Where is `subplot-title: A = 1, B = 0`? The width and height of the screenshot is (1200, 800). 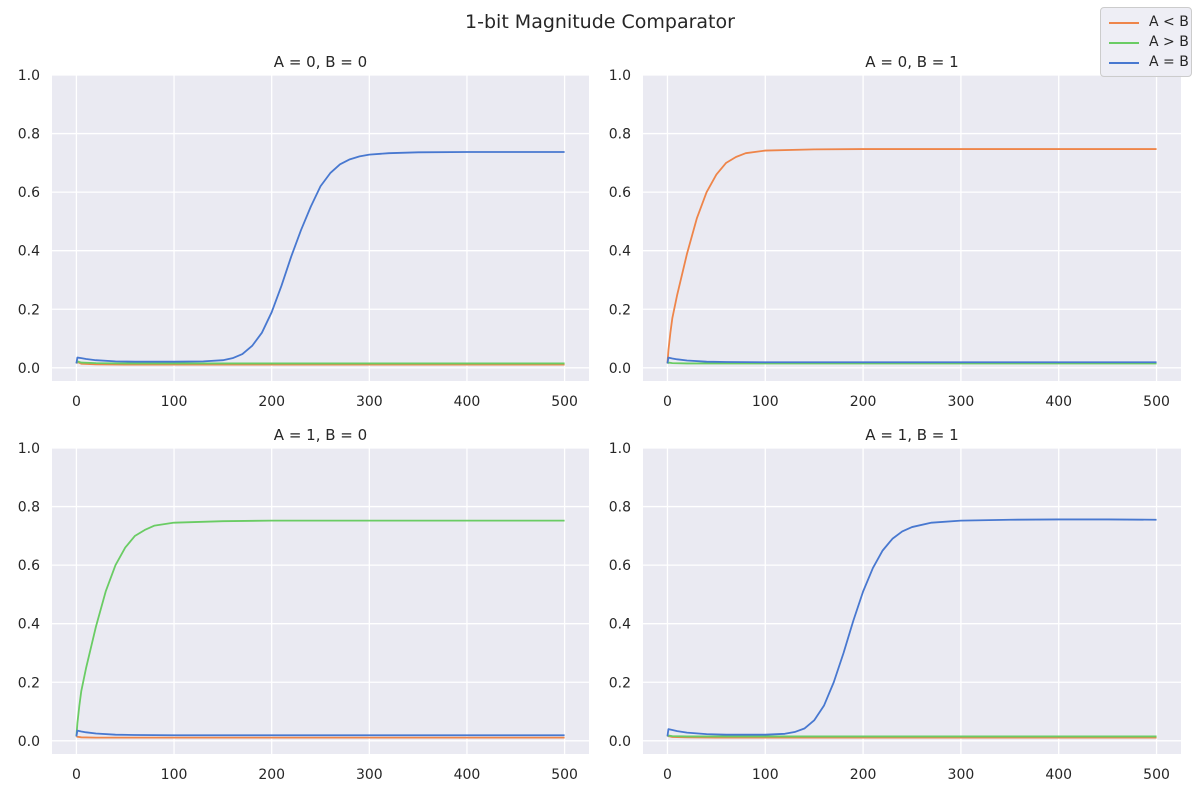
subplot-title: A = 1, B = 0 is located at coordinates (320, 435).